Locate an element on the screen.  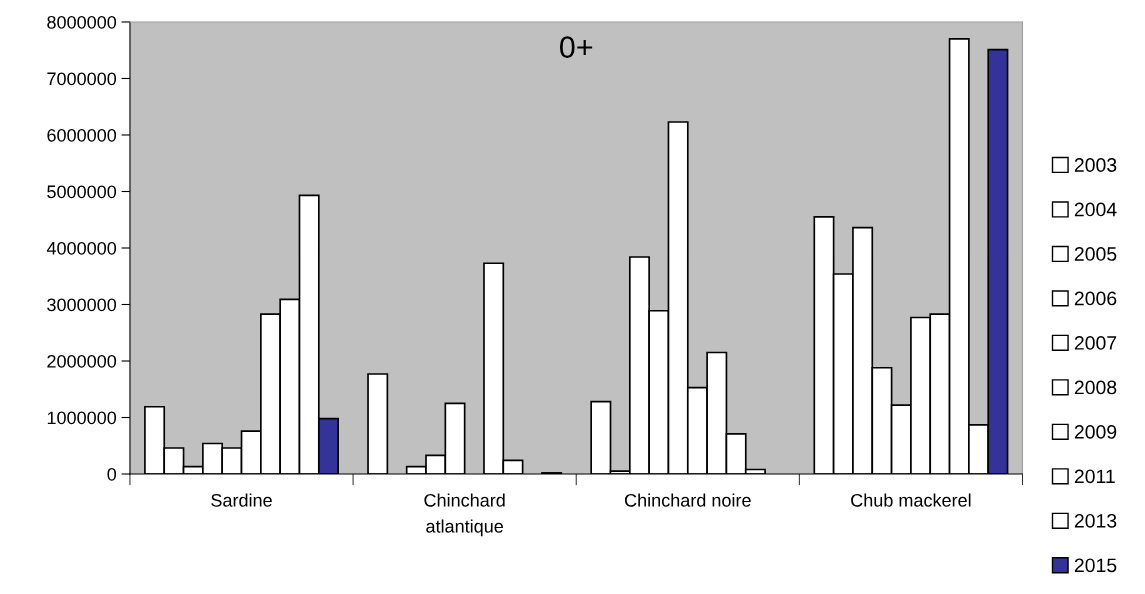
y-tick-label: 1000000 is located at coordinates (82, 418).